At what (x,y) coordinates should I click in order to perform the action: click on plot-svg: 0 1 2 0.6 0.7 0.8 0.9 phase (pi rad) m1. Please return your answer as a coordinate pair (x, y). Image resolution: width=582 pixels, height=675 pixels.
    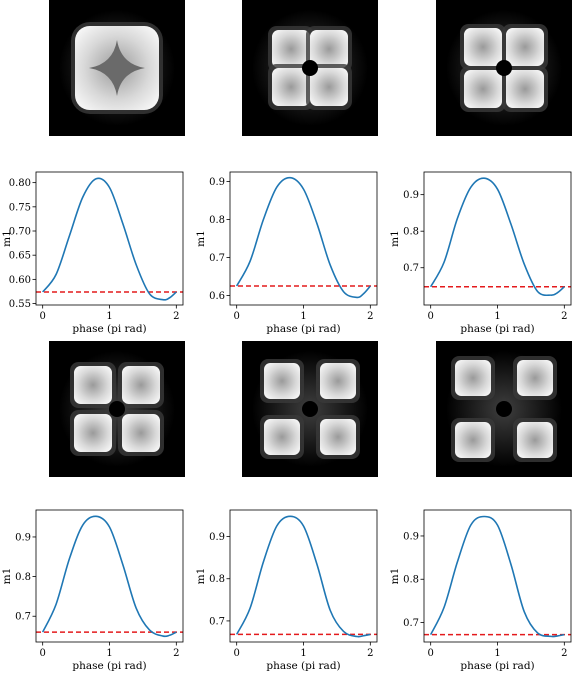
    Looking at the image, I should click on (286, 253).